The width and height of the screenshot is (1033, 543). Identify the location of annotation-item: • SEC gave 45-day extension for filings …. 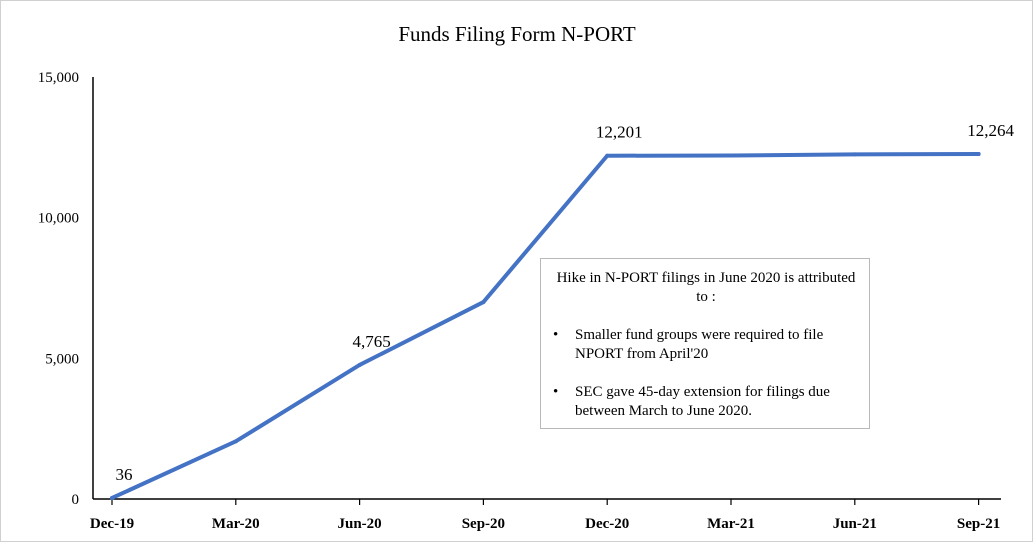
(706, 402).